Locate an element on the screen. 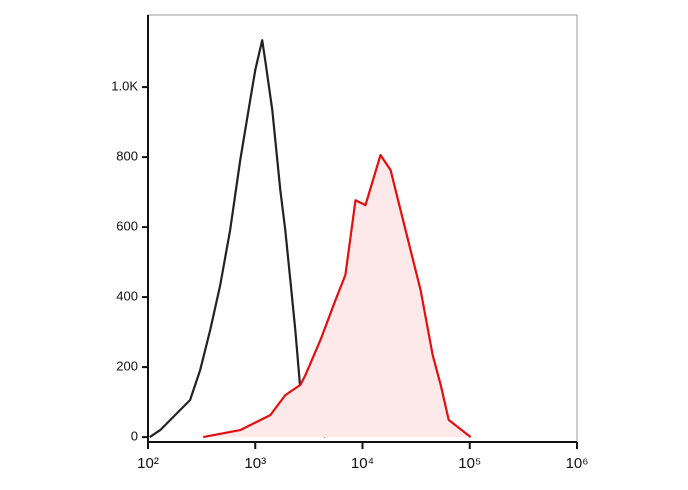  y-tick-label: 200 is located at coordinates (127, 366).